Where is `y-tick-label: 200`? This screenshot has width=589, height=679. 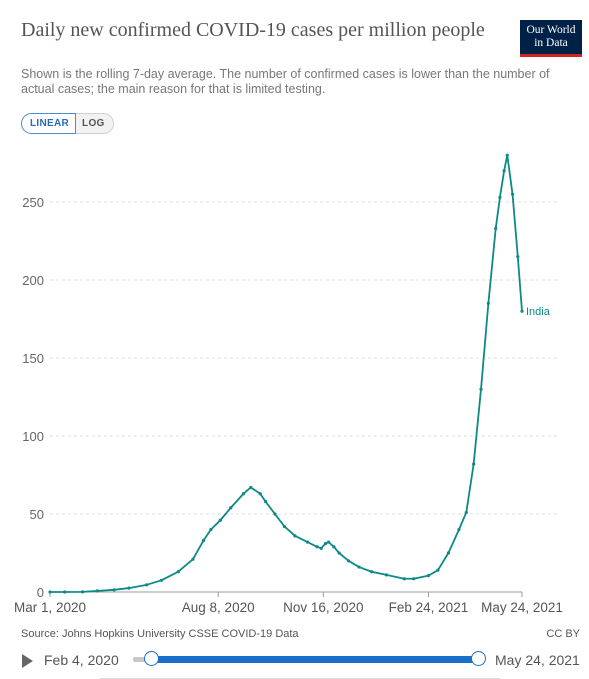
y-tick-label: 200 is located at coordinates (33, 280).